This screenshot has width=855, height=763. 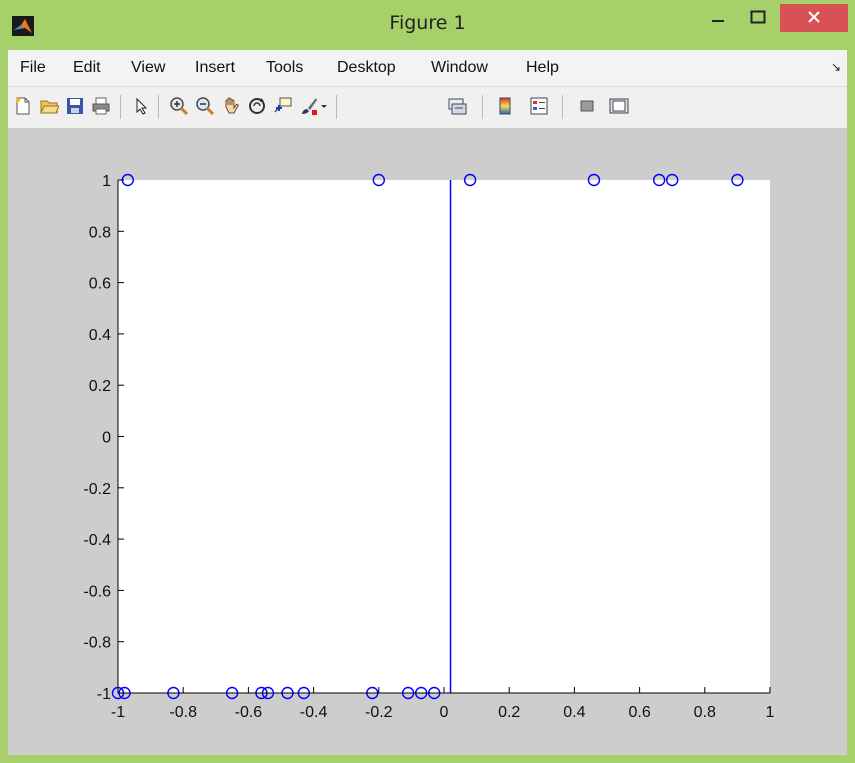 What do you see at coordinates (324, 106) in the screenshot?
I see `brush-dropdown-icon` at bounding box center [324, 106].